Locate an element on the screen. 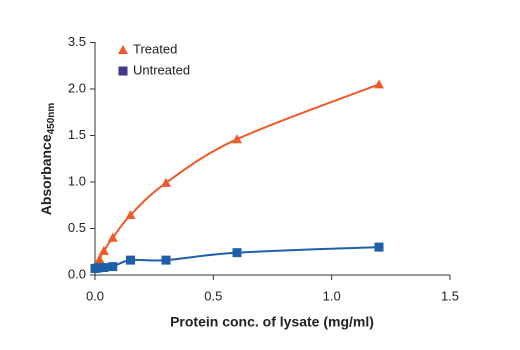  y-axis-label: Absorbance450nm is located at coordinates (47, 159).